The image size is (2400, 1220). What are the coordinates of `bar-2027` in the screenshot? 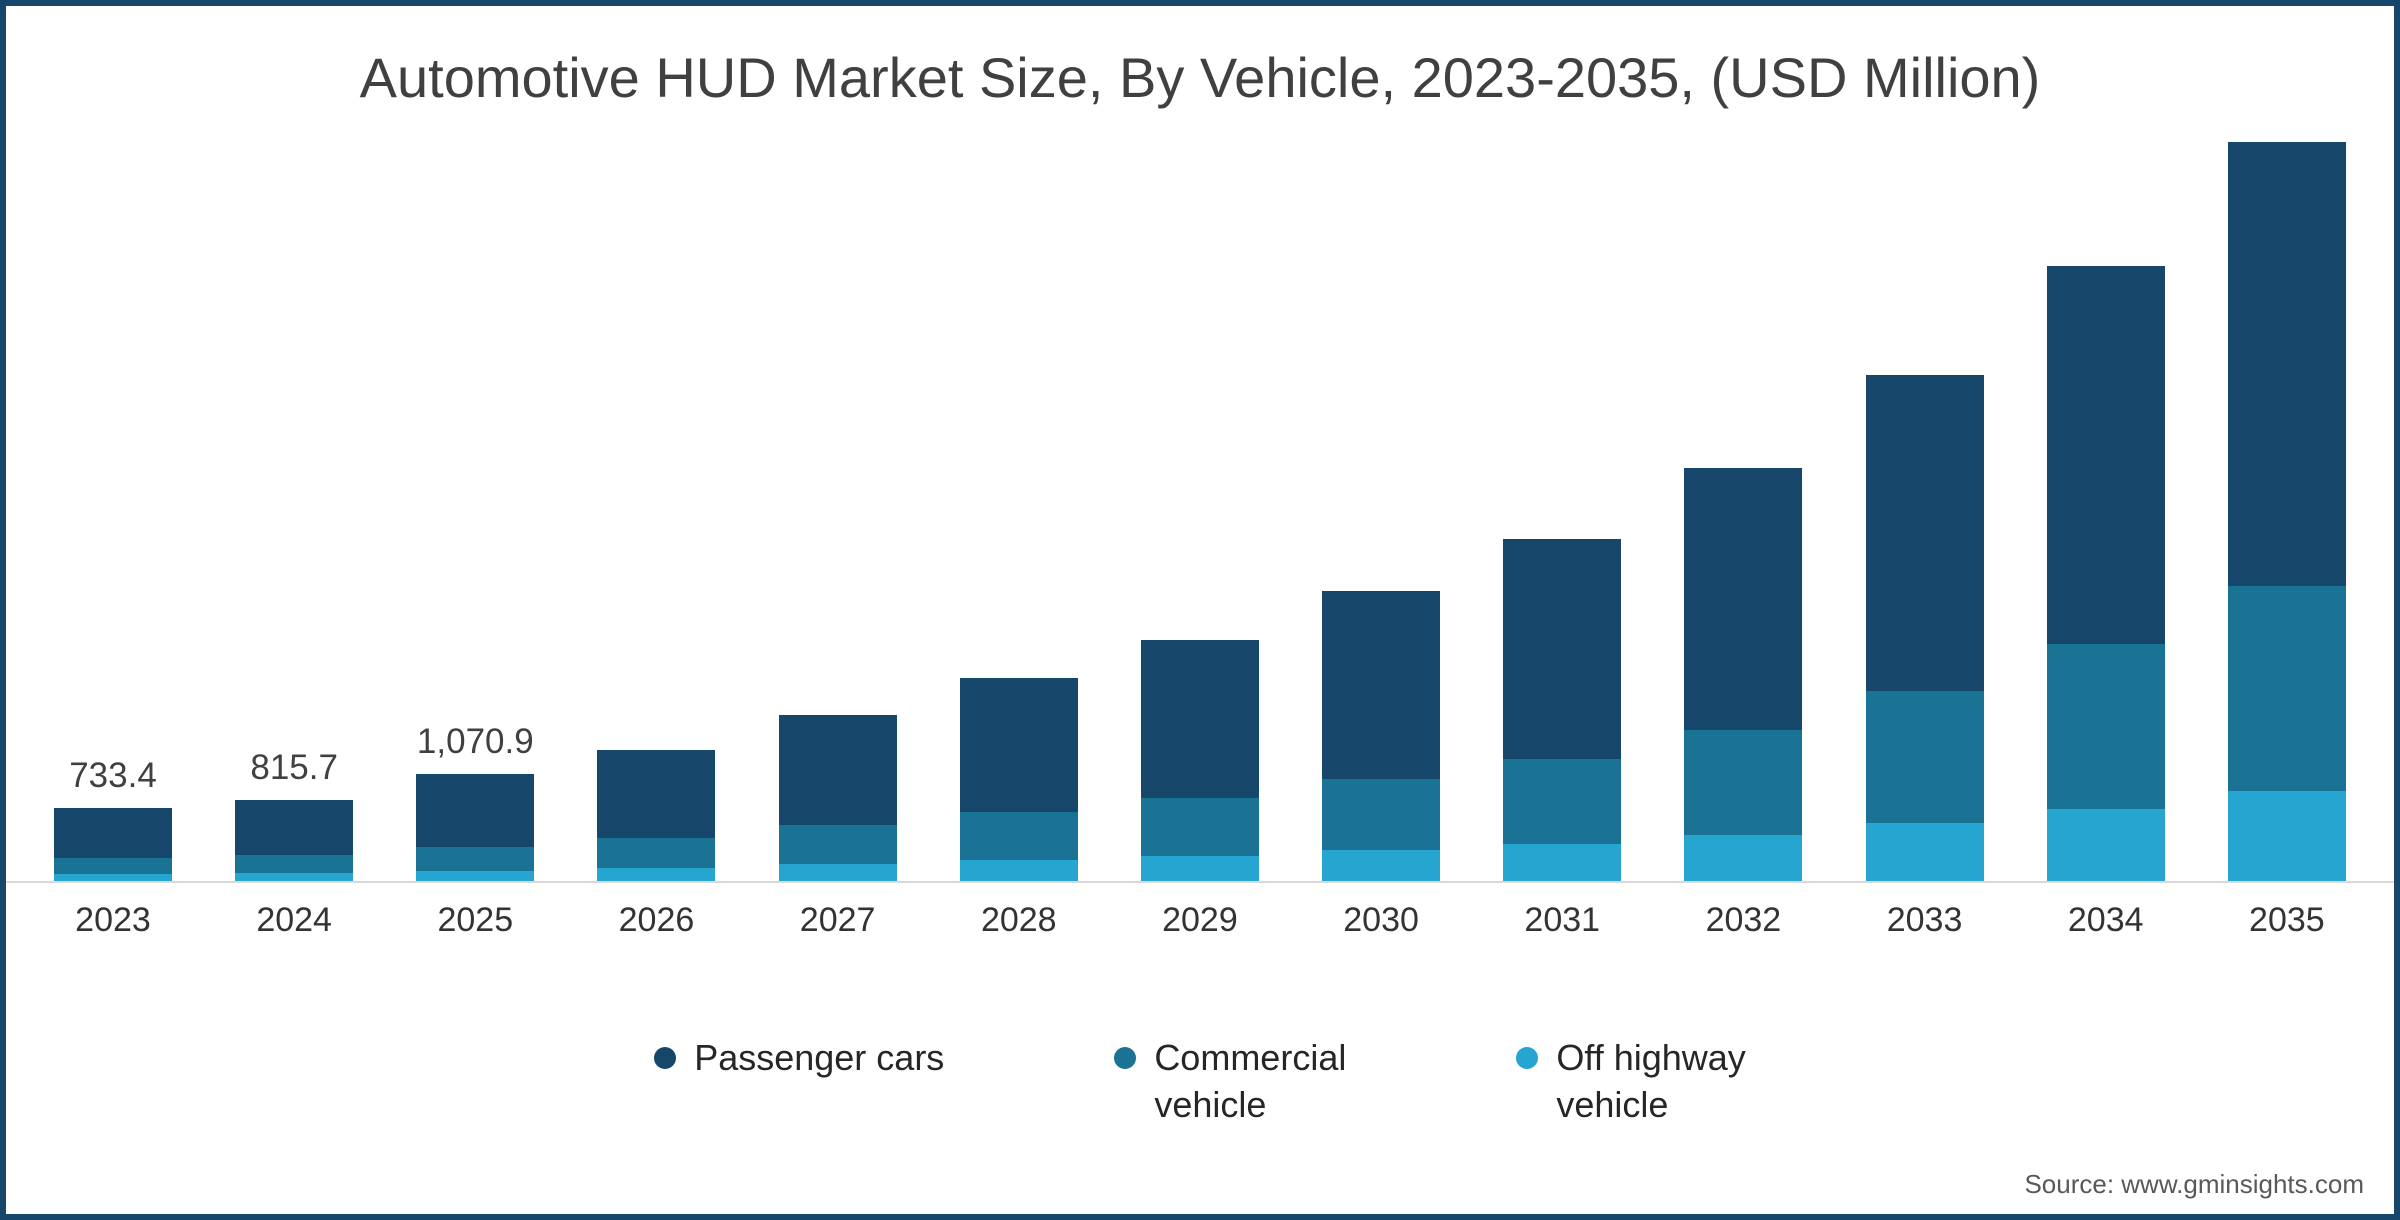 It's located at (837, 798).